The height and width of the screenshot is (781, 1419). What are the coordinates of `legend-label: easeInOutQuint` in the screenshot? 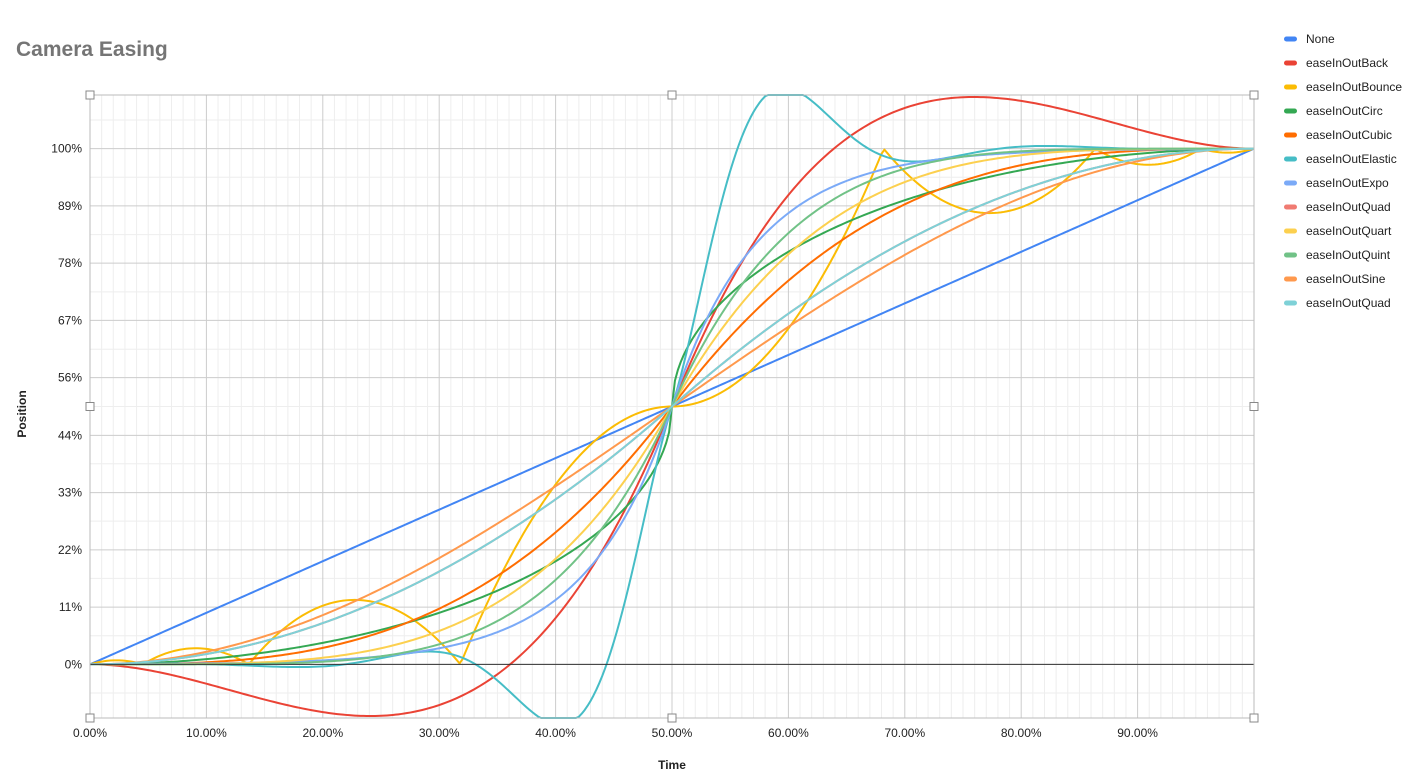 It's located at (1348, 255).